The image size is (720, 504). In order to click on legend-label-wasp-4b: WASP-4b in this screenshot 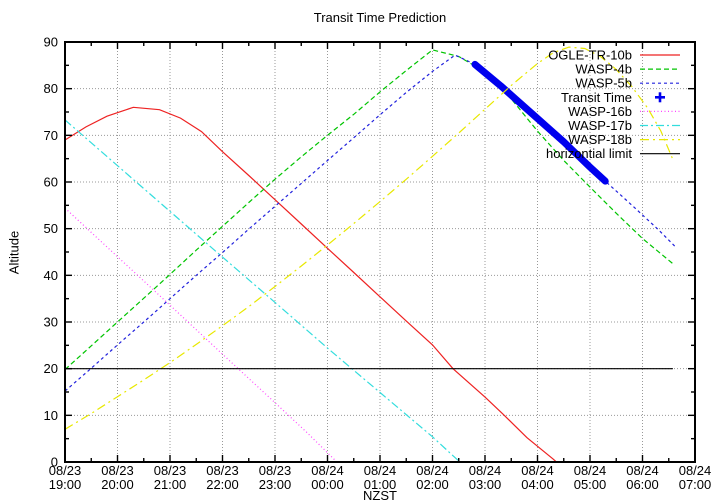, I will do `click(603, 69)`.